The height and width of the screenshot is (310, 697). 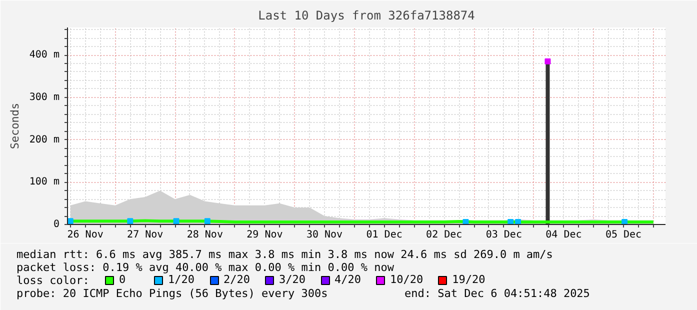 What do you see at coordinates (204, 235) in the screenshot?
I see `x-tick-label: 28 Nov` at bounding box center [204, 235].